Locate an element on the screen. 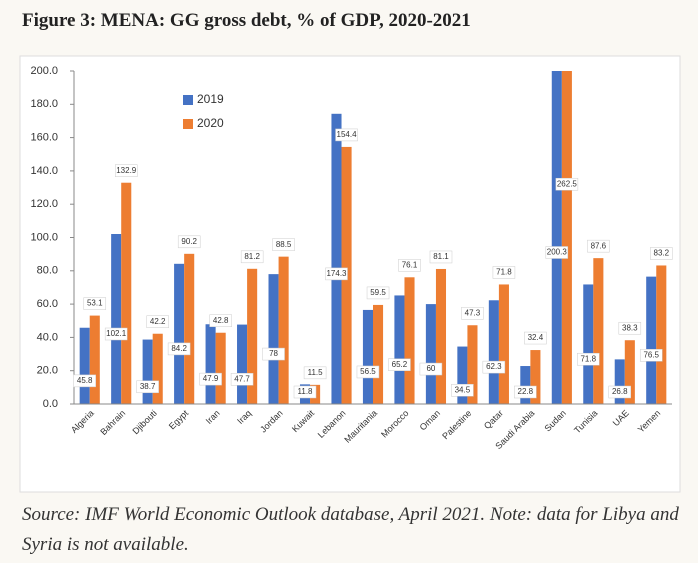  y-tick-label: 0.0 is located at coordinates (50, 404).